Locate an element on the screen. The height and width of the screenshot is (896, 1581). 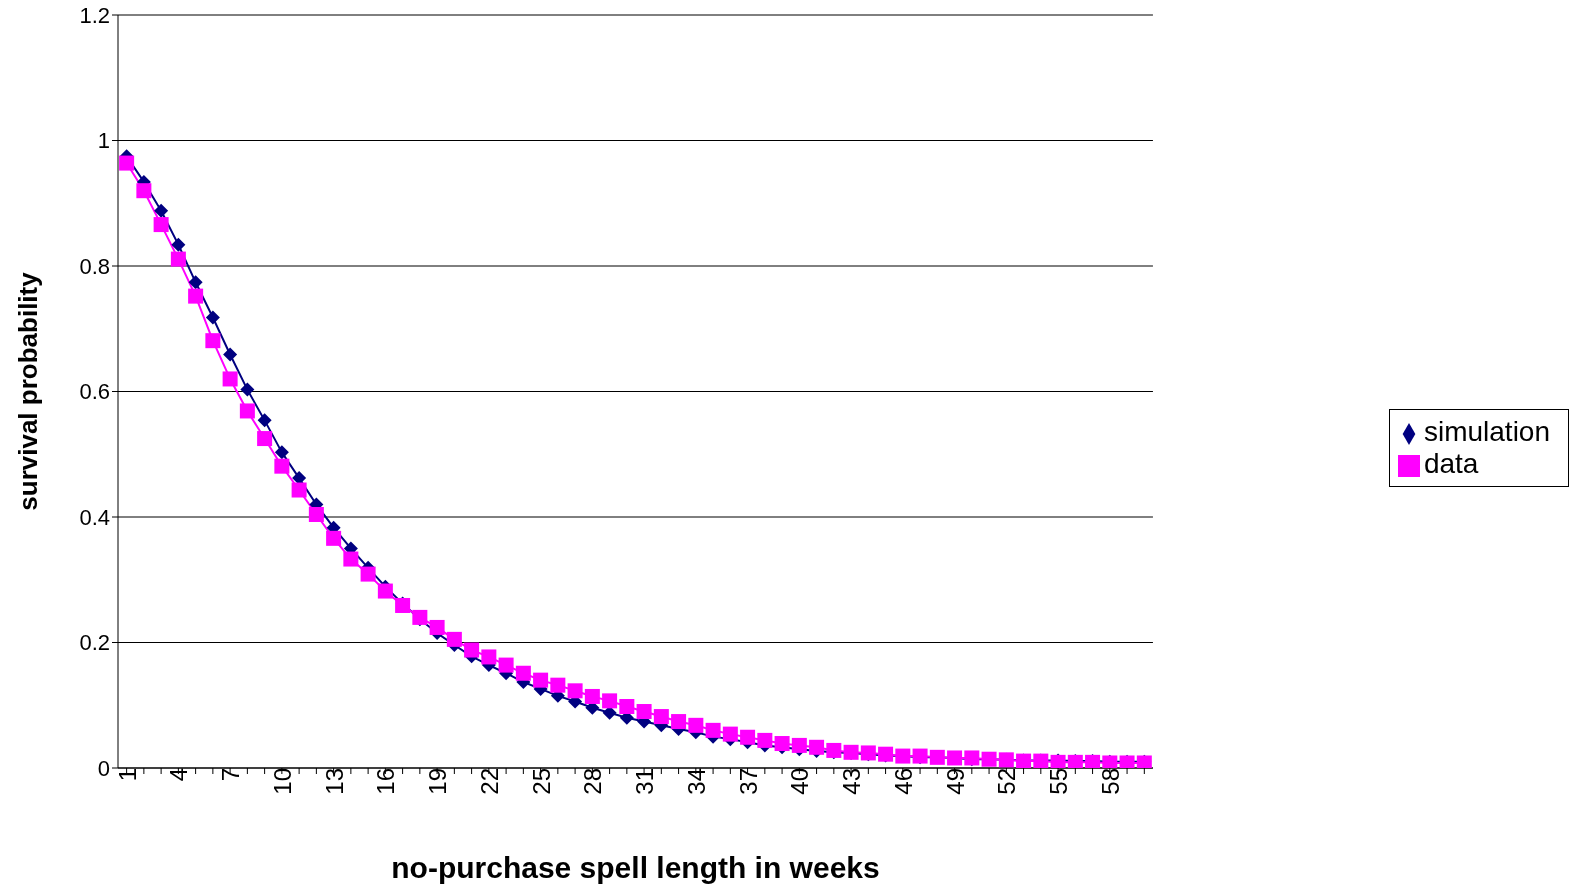
x-tick-label: 31 is located at coordinates (645, 781).